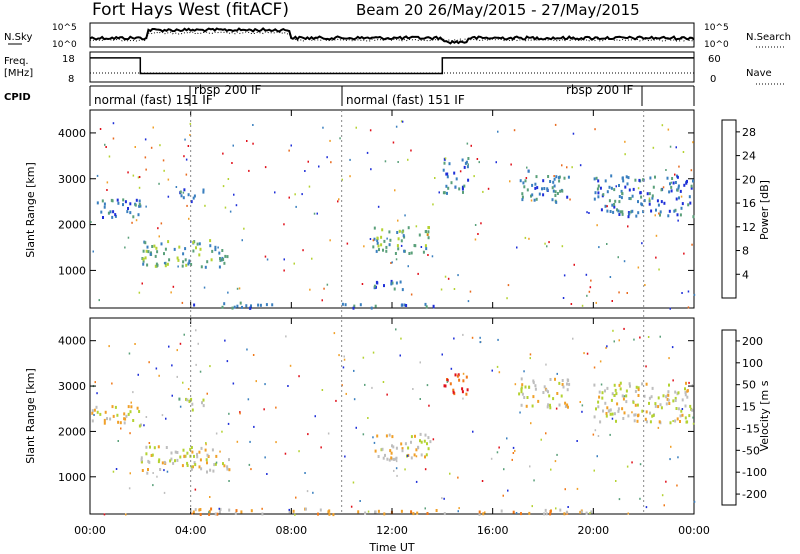 Image resolution: width=800 pixels, height=554 pixels. I want to click on x-axis-label: Time UT, so click(391, 547).